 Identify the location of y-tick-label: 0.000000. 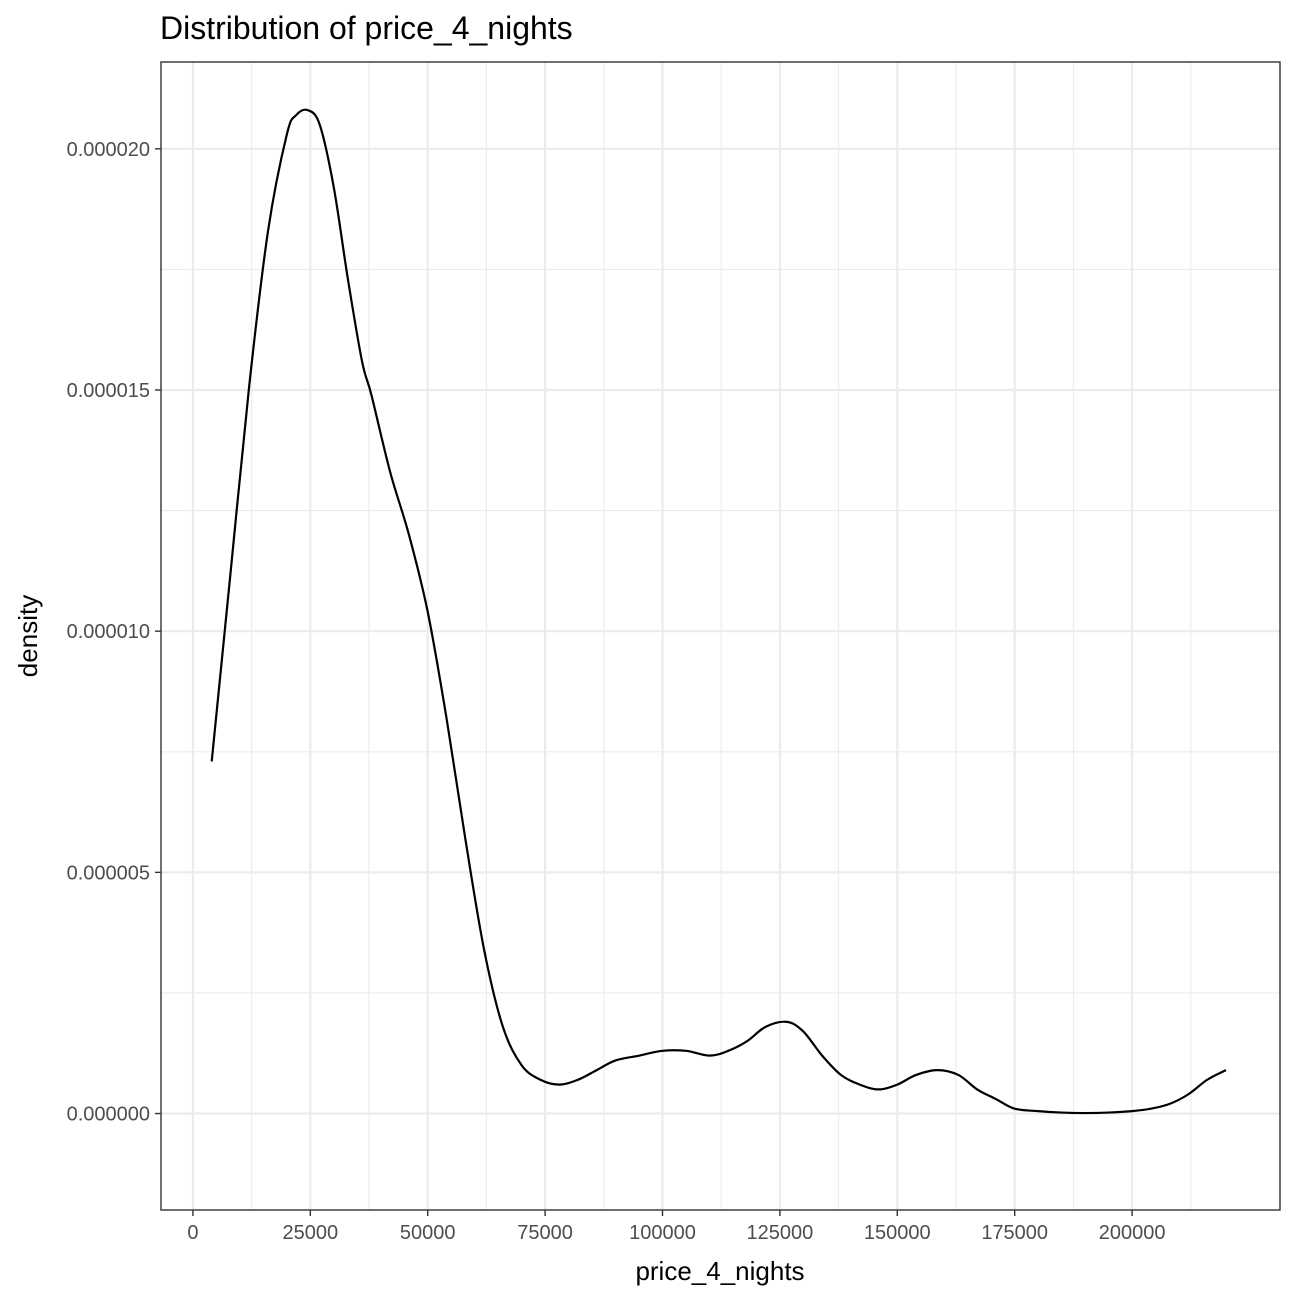
(108, 1115).